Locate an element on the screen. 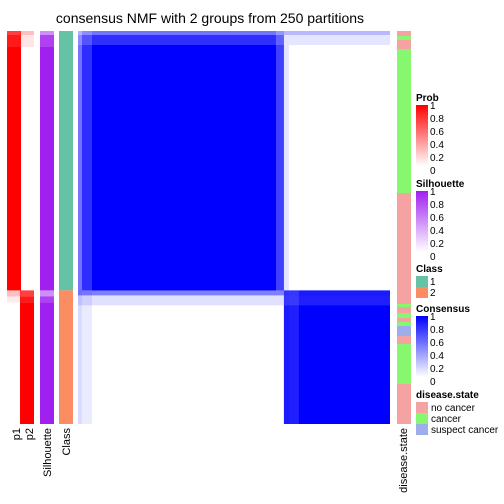 The image size is (504, 504). label-p2: p2 is located at coordinates (30, 434).